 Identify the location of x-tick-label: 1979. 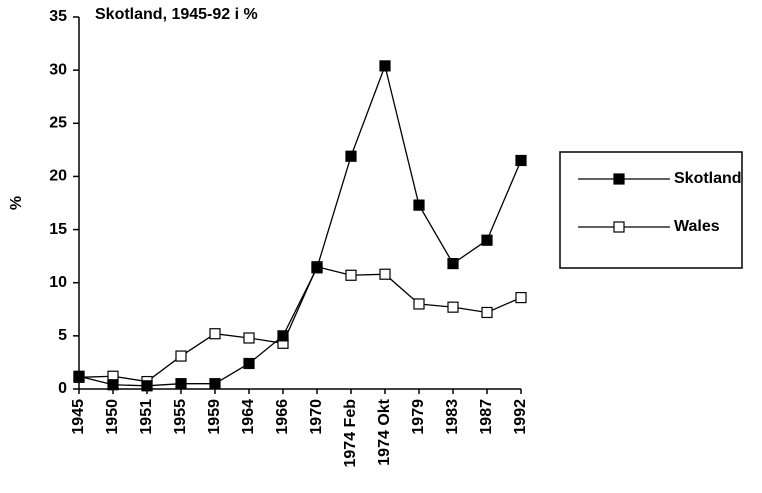
(418, 417).